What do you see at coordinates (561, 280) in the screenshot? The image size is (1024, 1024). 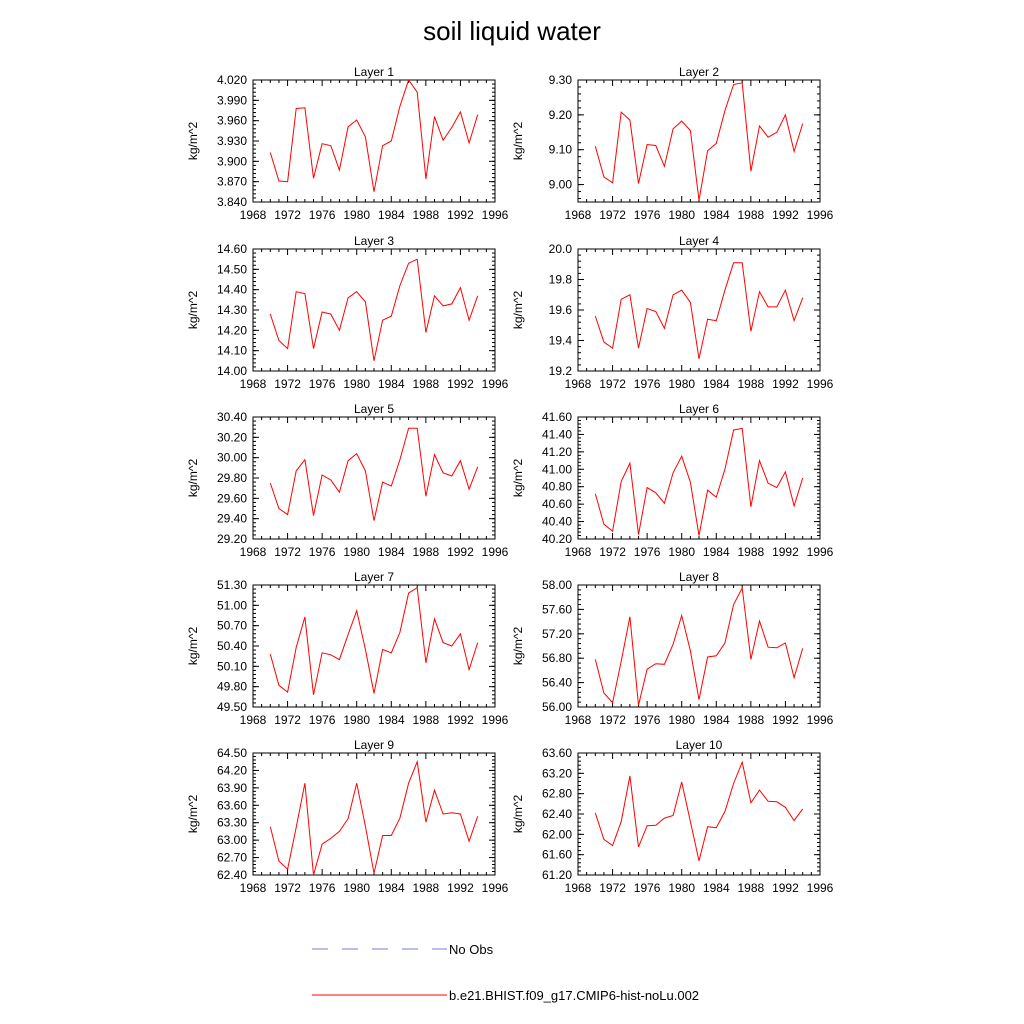 I see `y-tick-label: 19.8` at bounding box center [561, 280].